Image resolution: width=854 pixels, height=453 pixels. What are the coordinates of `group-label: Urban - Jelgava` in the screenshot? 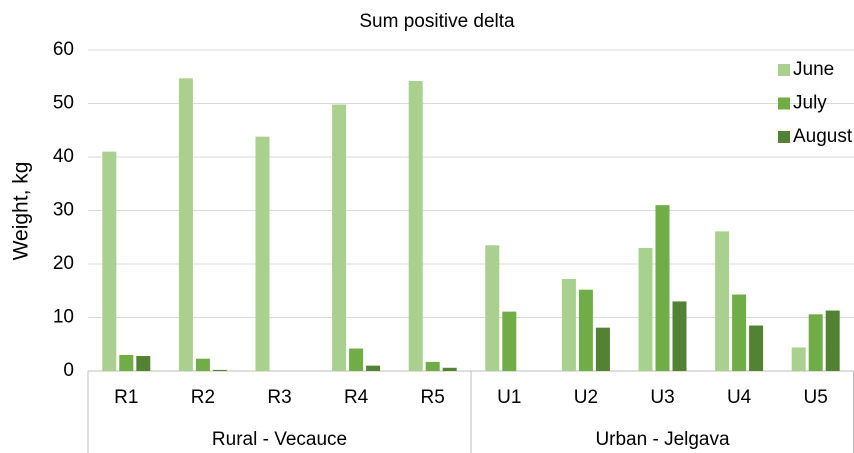 It's located at (662, 439).